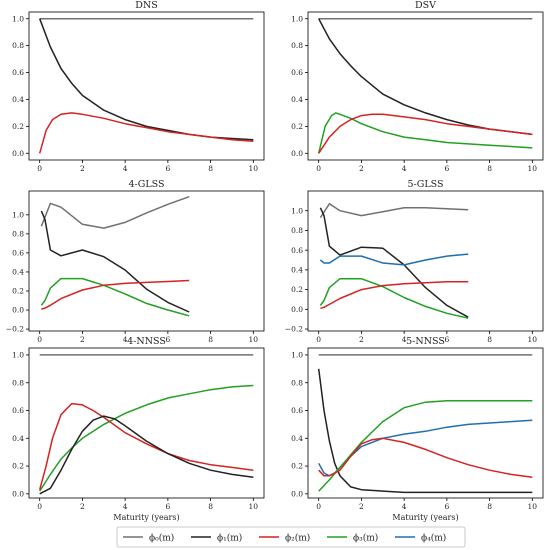  I want to click on panel-title: 5-GLSS, so click(425, 184).